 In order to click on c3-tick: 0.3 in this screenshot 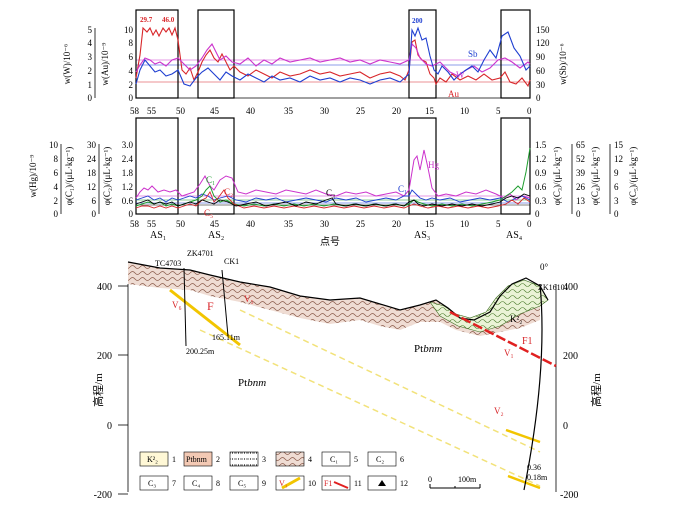, I will do `click(541, 201)`.